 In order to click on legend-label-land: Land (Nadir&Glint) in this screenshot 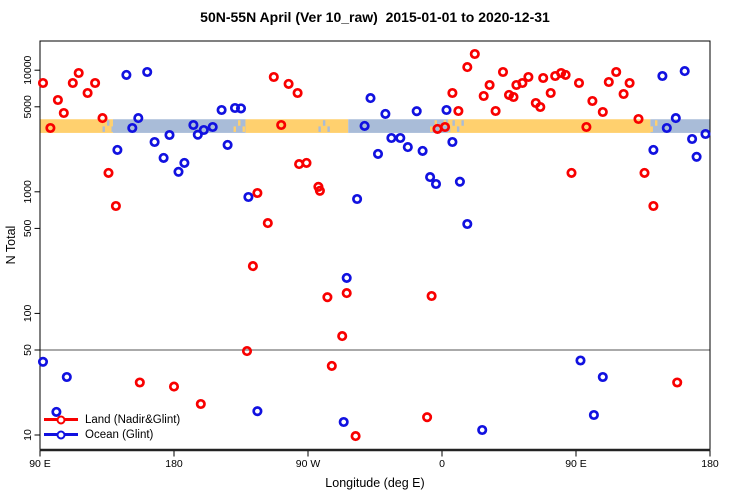, I will do `click(133, 419)`.